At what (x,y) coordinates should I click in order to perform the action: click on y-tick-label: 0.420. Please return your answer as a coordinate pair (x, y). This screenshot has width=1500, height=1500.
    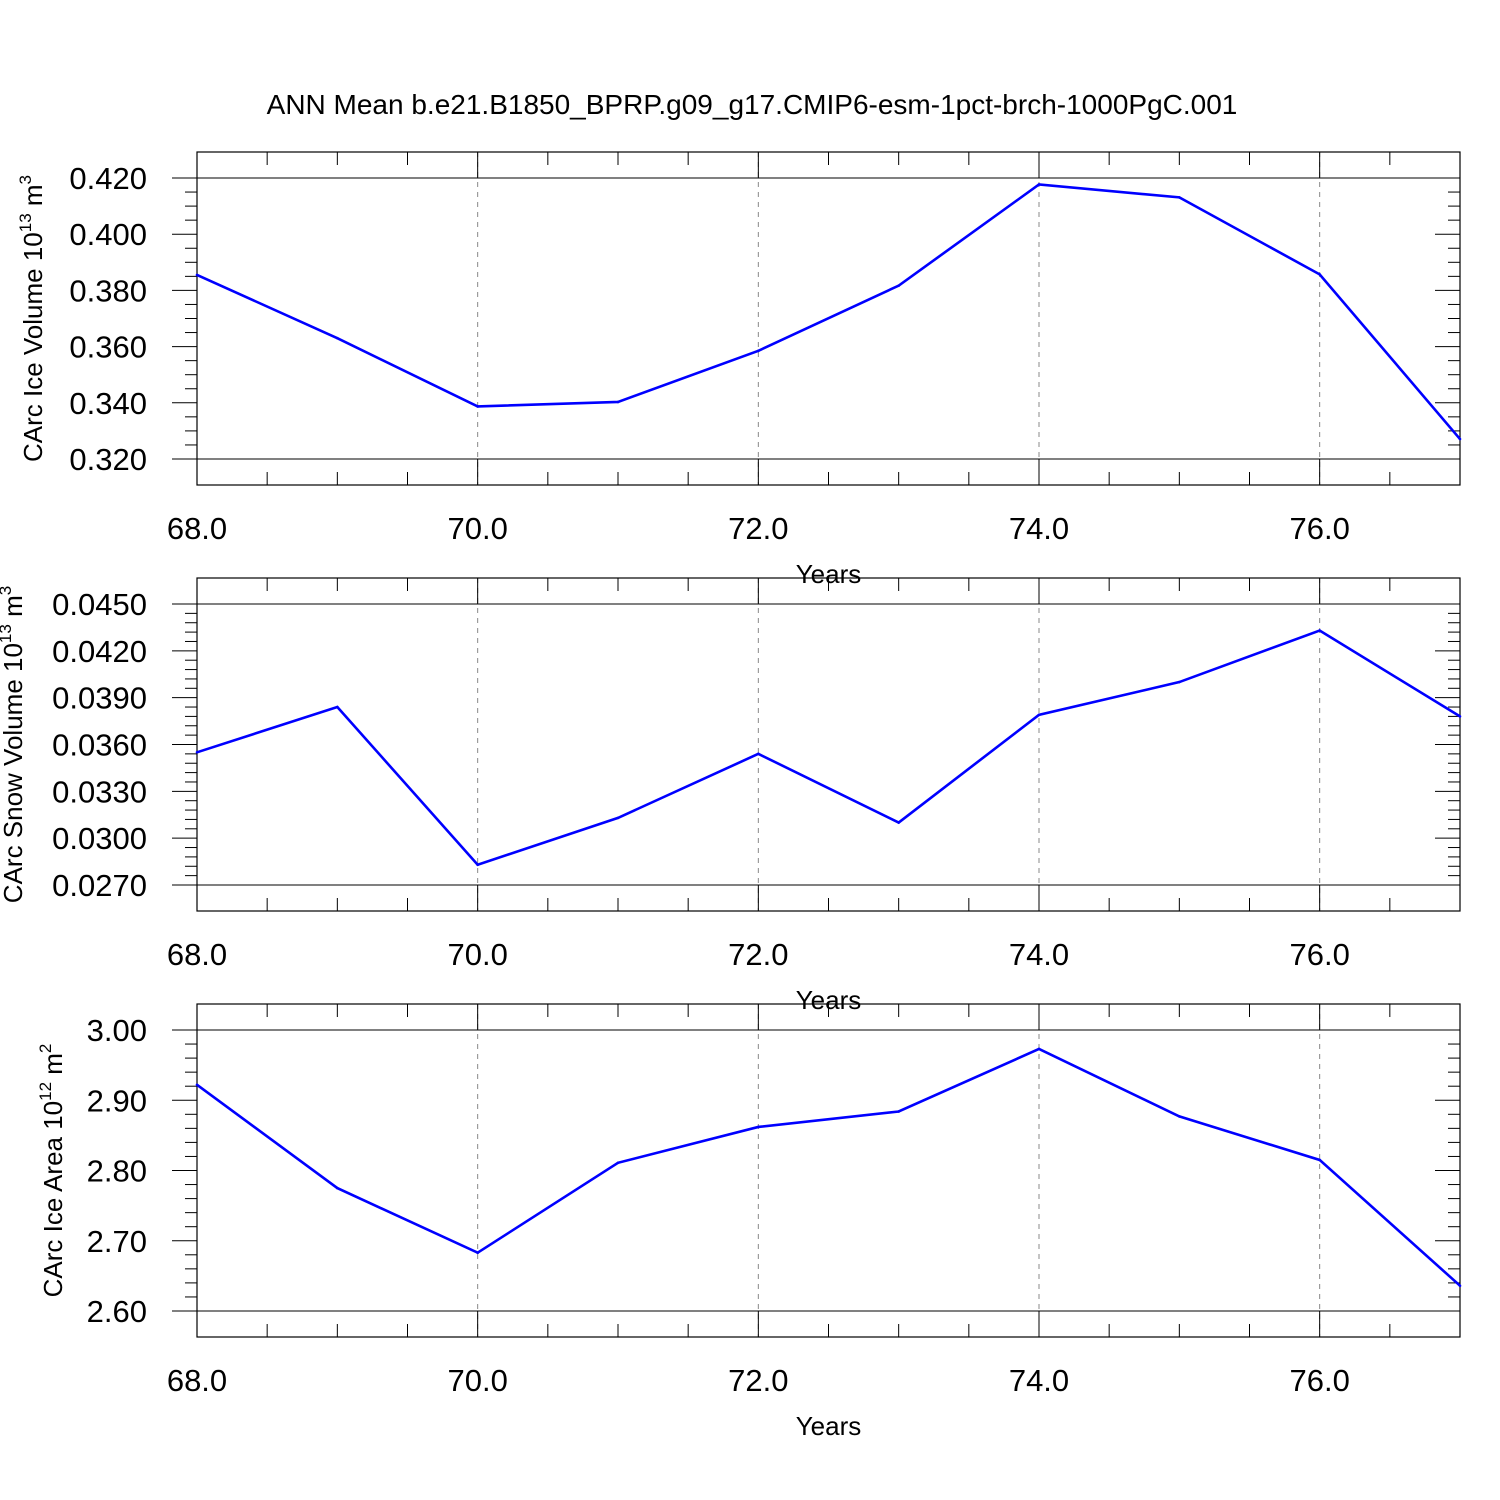
    Looking at the image, I should click on (108, 178).